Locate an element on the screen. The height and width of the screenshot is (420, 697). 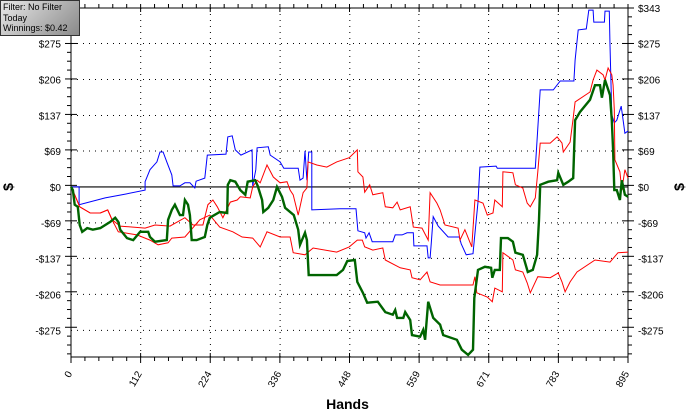
period-label: Today is located at coordinates (15, 17).